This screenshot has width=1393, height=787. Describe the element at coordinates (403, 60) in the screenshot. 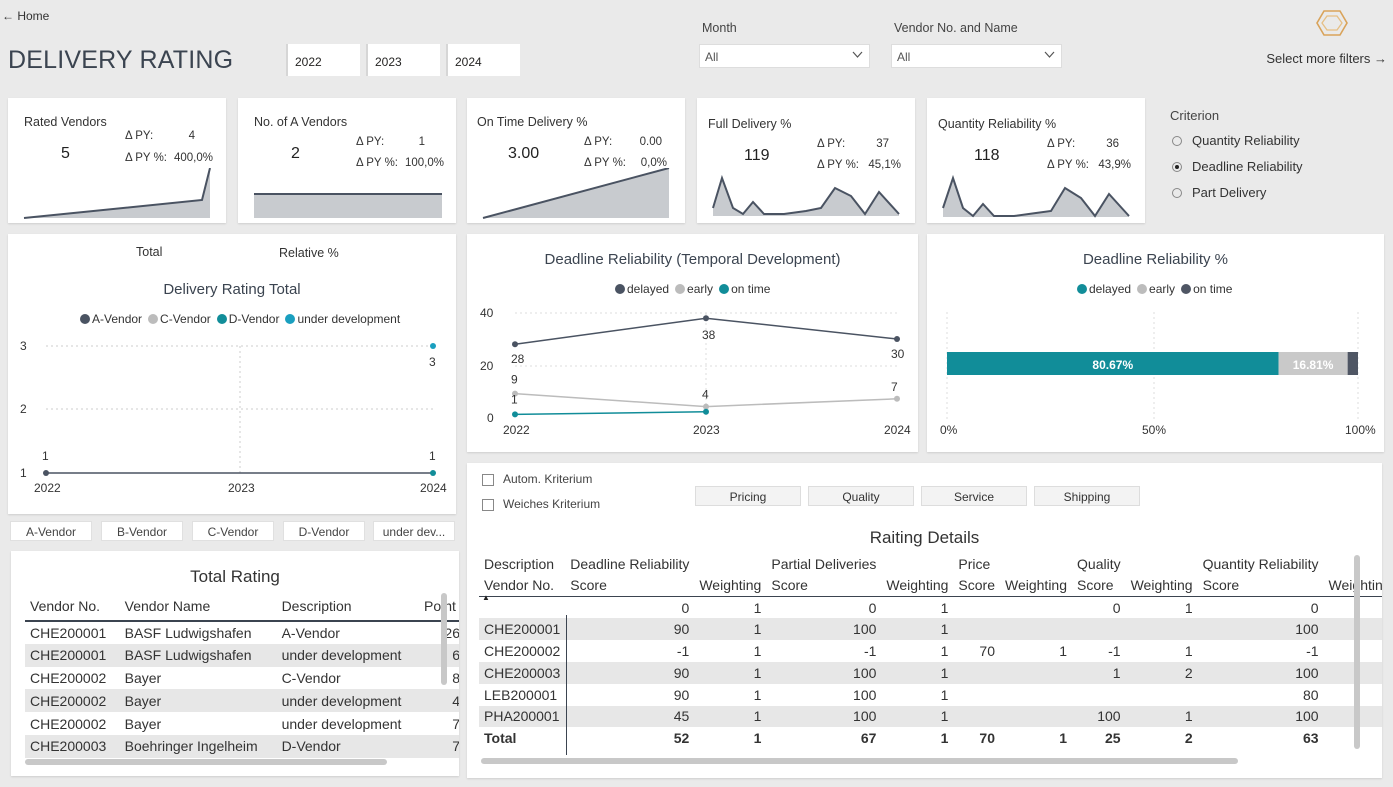

I see `year-button-2023: 2023` at that location.